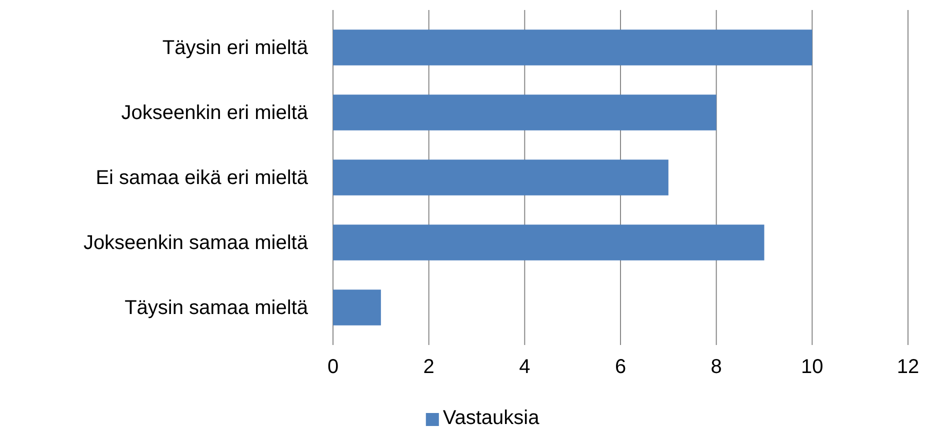  I want to click on x-tick-label: 12, so click(908, 367).